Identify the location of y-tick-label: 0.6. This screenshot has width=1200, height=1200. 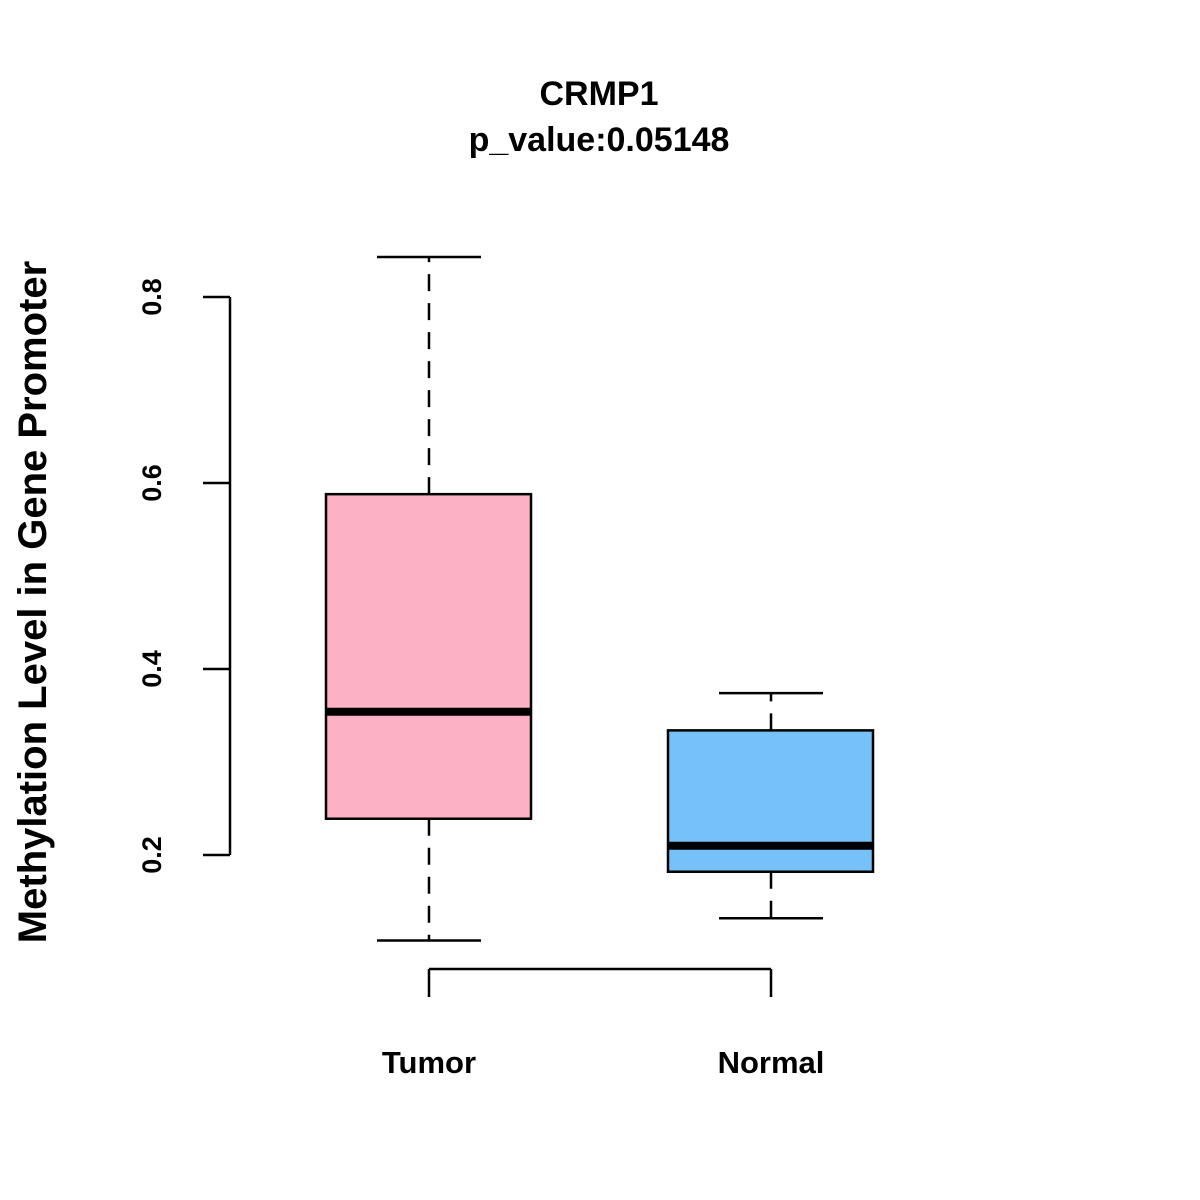
(152, 483).